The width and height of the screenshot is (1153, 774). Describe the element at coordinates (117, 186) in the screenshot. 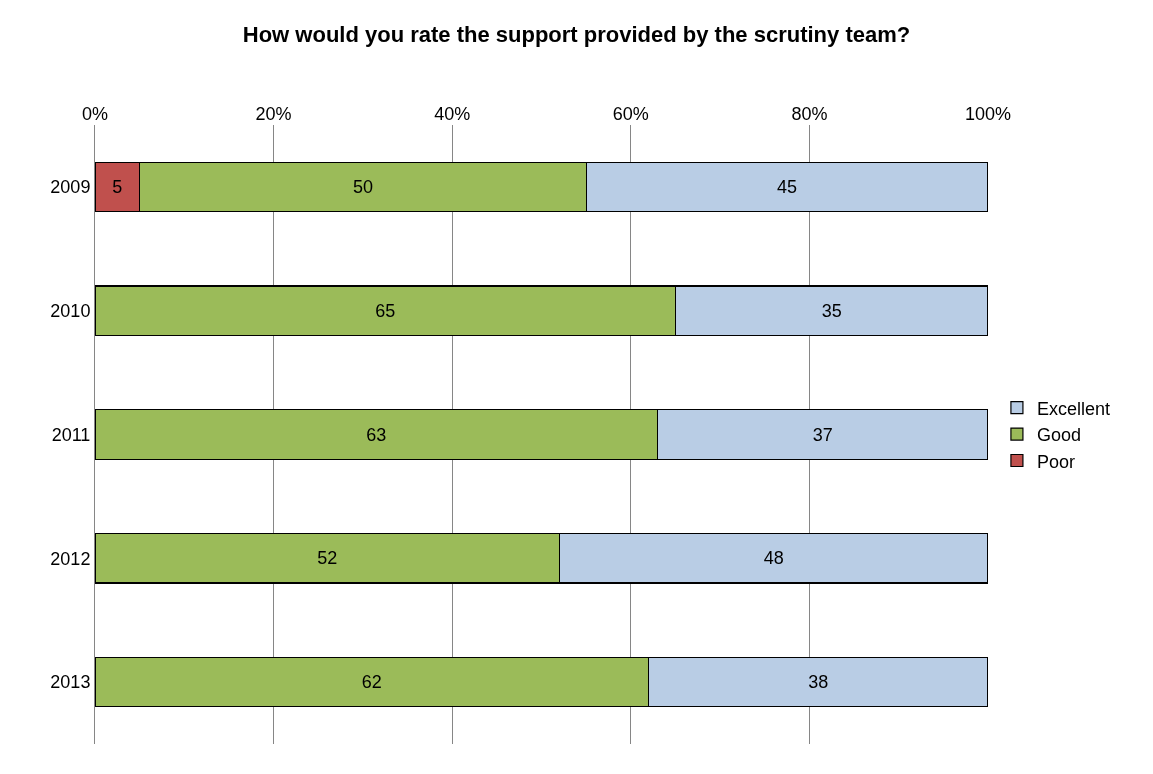

I see `data-label: 5` at that location.